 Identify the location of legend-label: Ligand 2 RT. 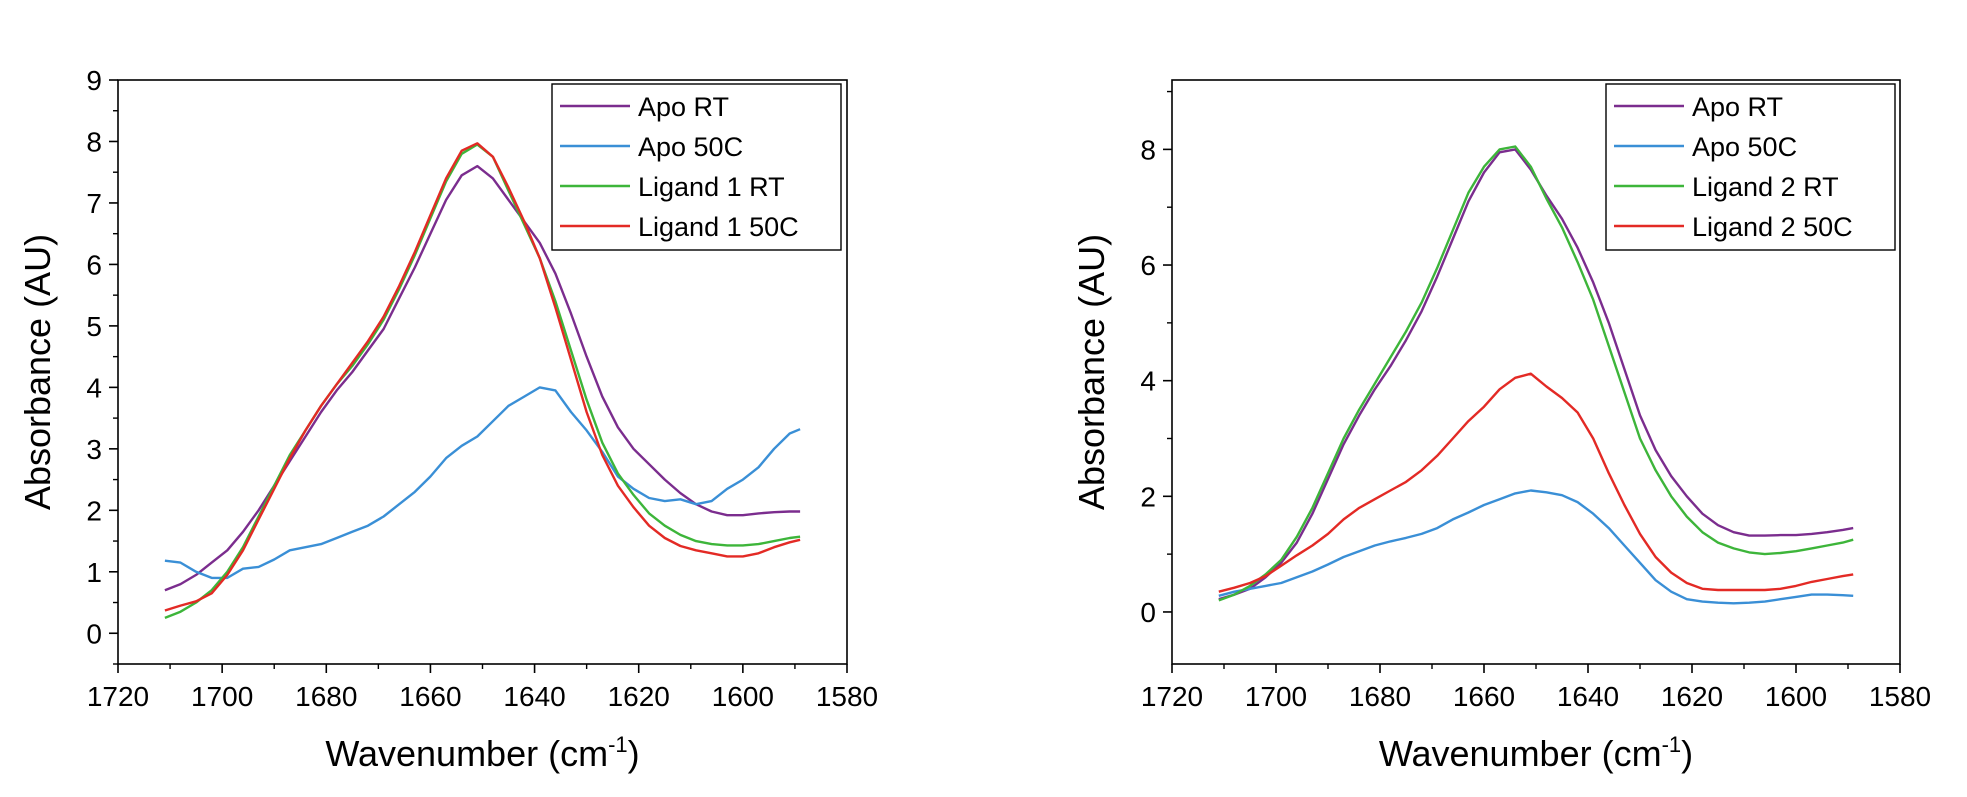
(1765, 187).